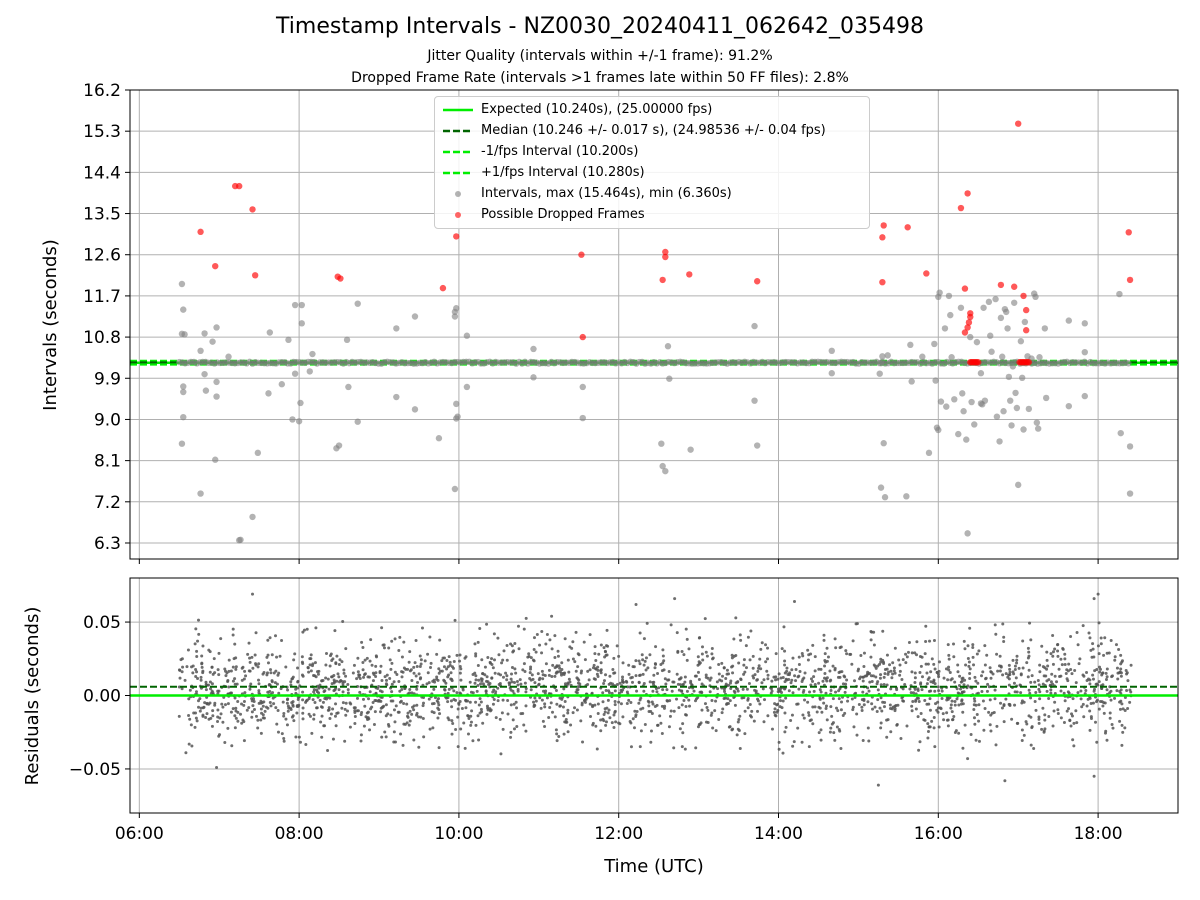  I want to click on dropped-frame-point, so click(1023, 296).